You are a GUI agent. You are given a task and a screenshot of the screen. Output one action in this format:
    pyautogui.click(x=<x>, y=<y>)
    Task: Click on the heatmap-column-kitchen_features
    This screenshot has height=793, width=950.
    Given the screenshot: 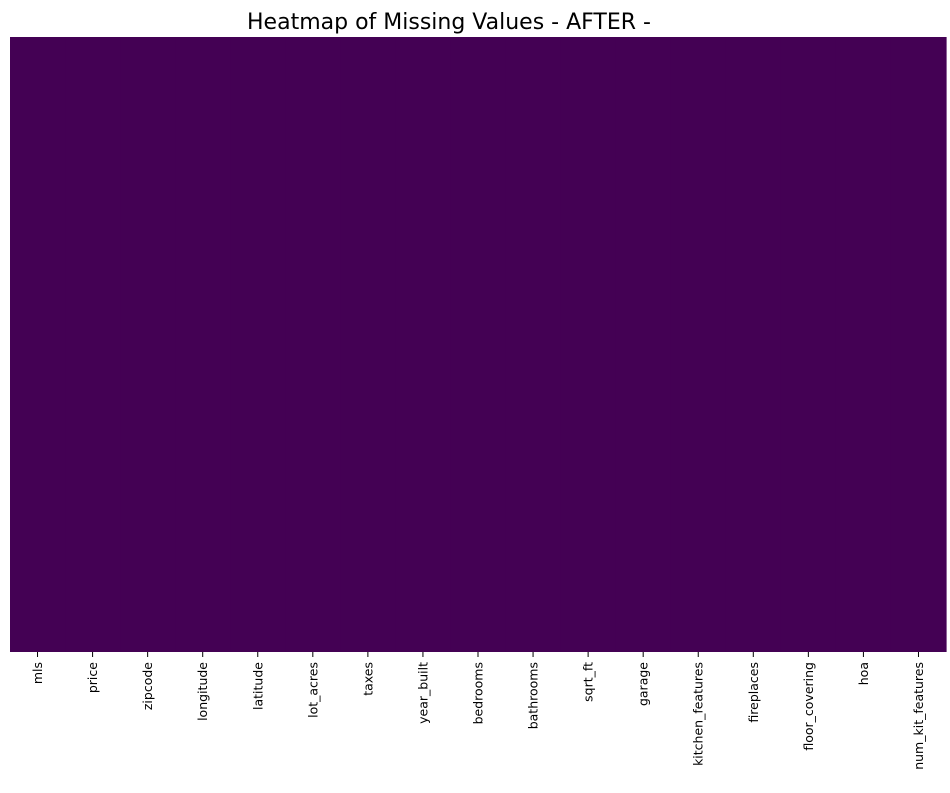 What is the action you would take?
    pyautogui.click(x=698, y=344)
    